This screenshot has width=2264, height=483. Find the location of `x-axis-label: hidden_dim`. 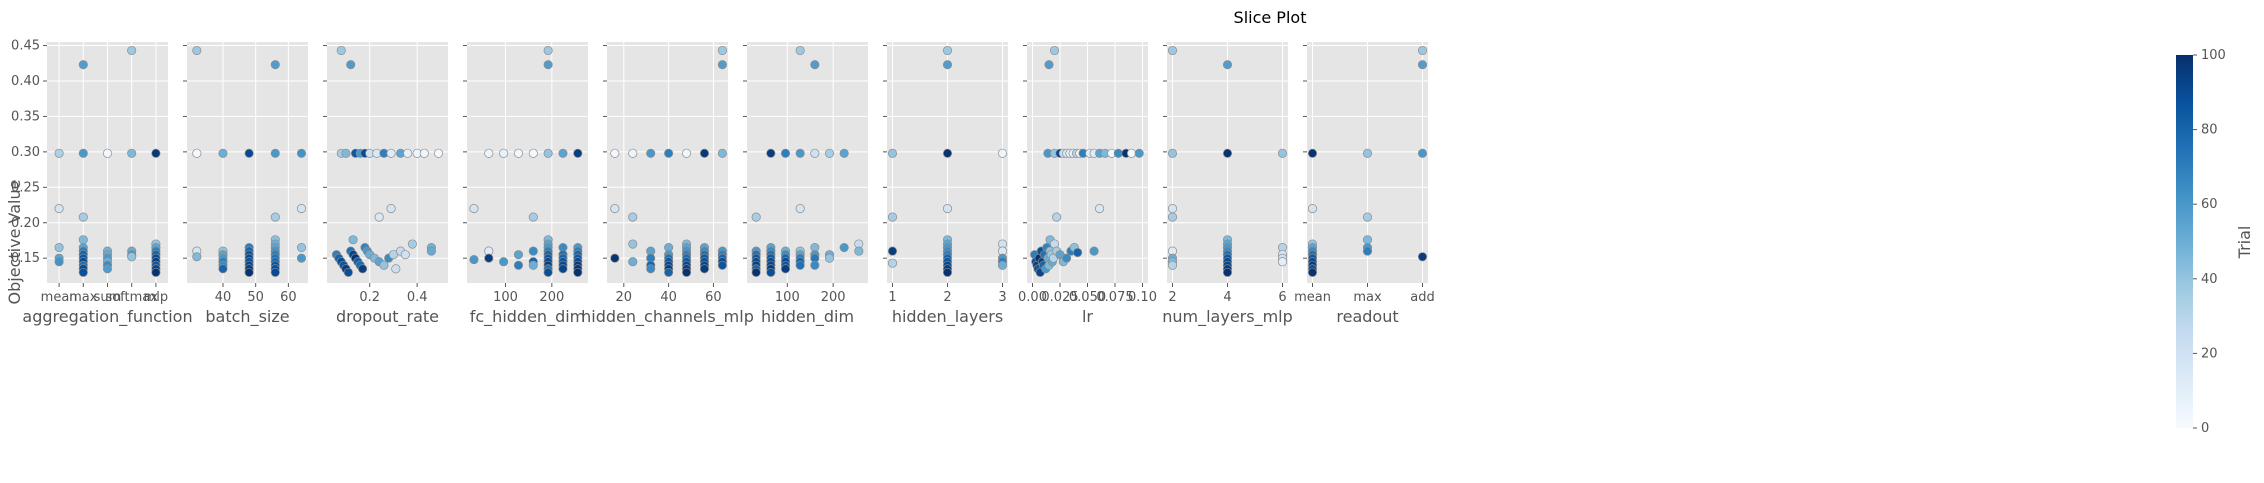

x-axis-label: hidden_dim is located at coordinates (807, 317).